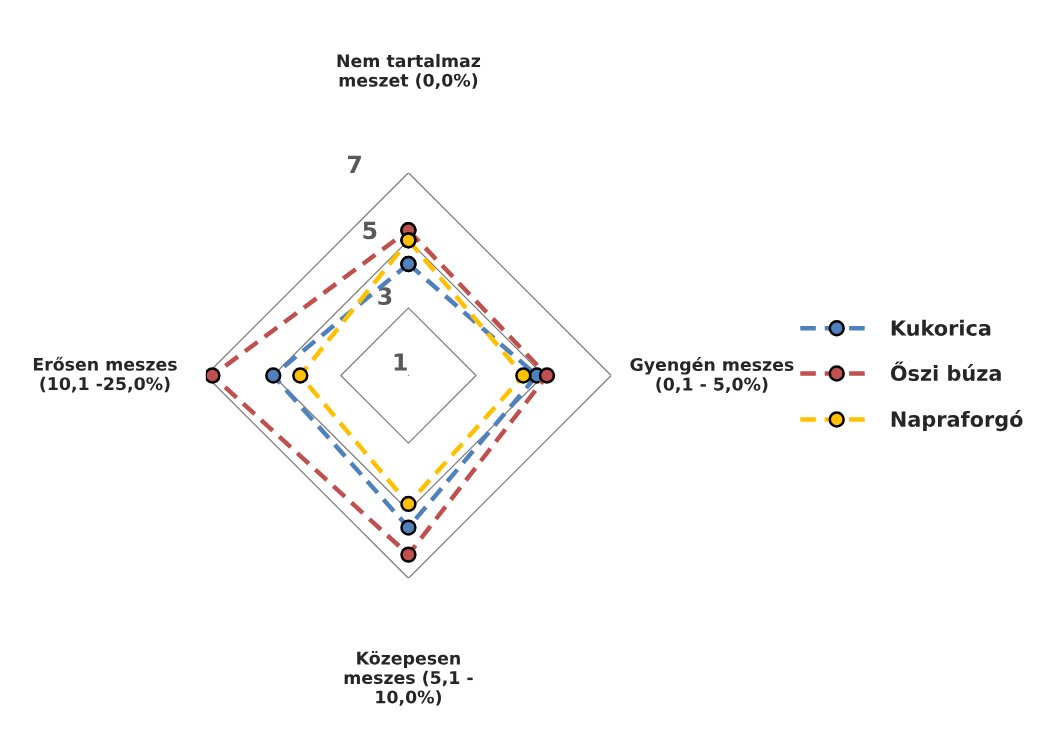 The width and height of the screenshot is (1054, 751). Describe the element at coordinates (370, 230) in the screenshot. I see `y-tick-label: 5` at that location.